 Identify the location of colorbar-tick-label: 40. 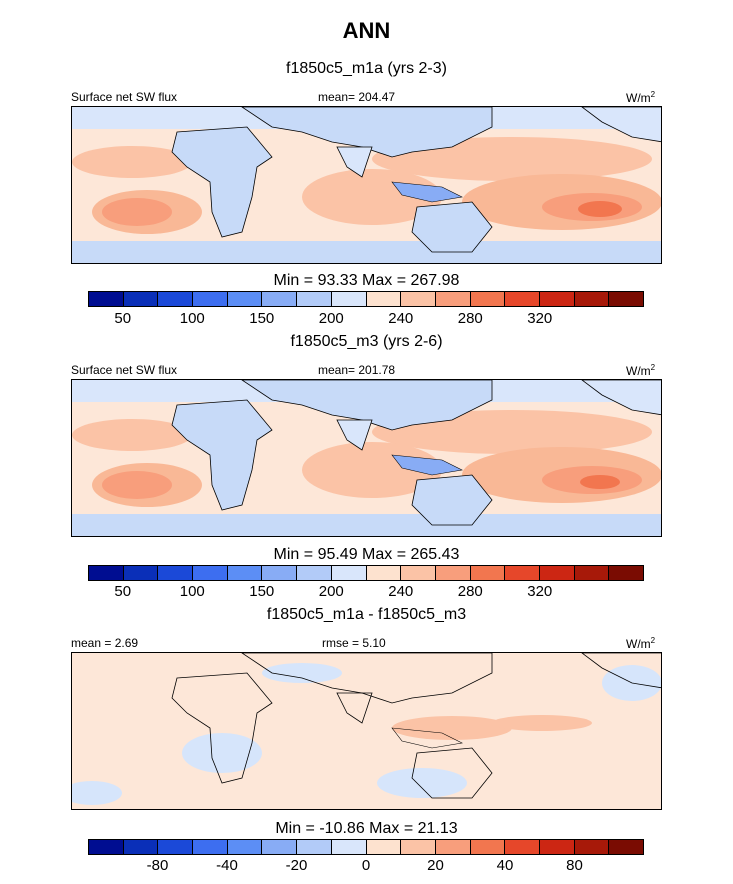
(505, 865).